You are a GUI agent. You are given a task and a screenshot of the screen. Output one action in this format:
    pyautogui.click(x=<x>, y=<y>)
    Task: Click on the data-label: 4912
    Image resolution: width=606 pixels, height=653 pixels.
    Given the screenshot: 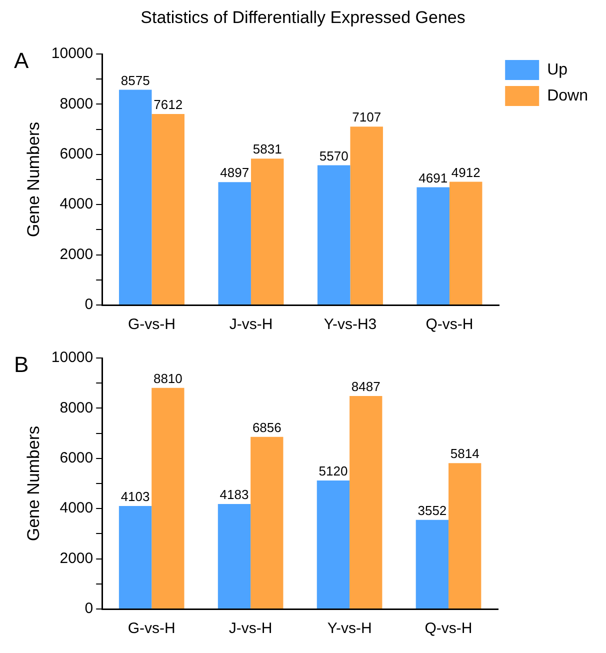 What is the action you would take?
    pyautogui.click(x=465, y=172)
    